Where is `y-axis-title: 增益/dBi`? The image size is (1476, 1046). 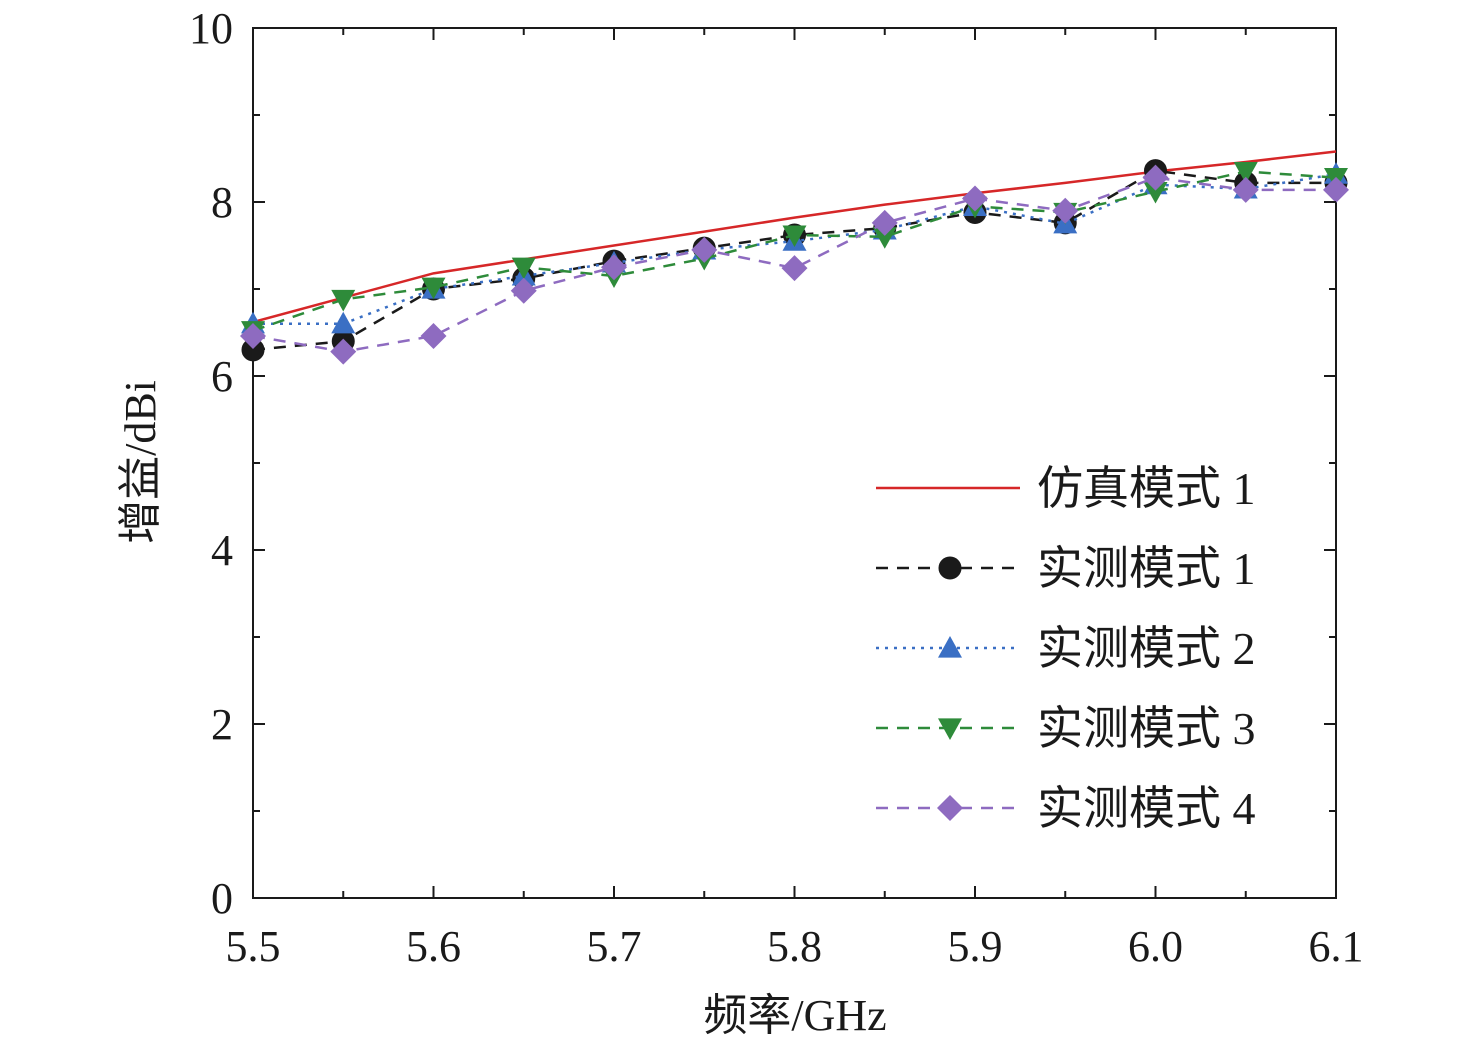
y-axis-title: 增益/dBi is located at coordinates (140, 462).